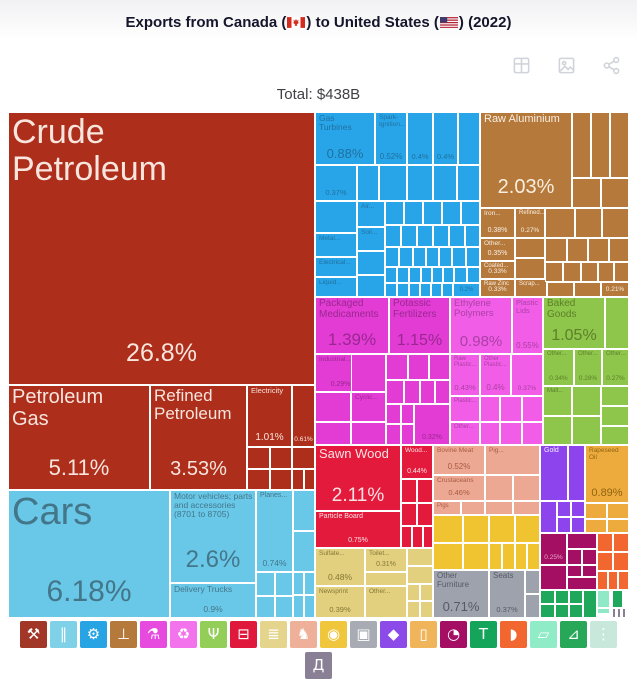 This screenshot has width=637, height=686. What do you see at coordinates (527, 375) in the screenshot?
I see `treemap-cell: 0.37%` at bounding box center [527, 375].